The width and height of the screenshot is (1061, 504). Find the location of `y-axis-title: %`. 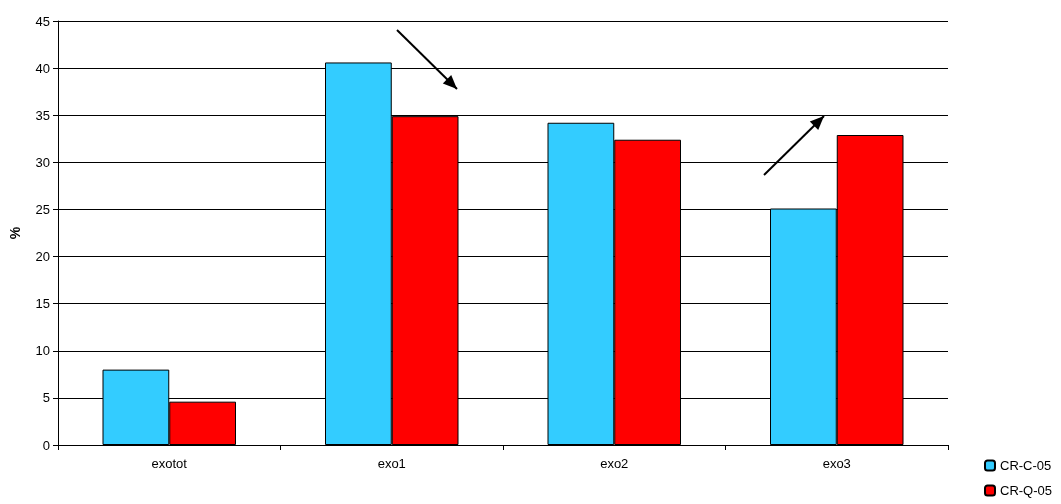

y-axis-title: % is located at coordinates (15, 233).